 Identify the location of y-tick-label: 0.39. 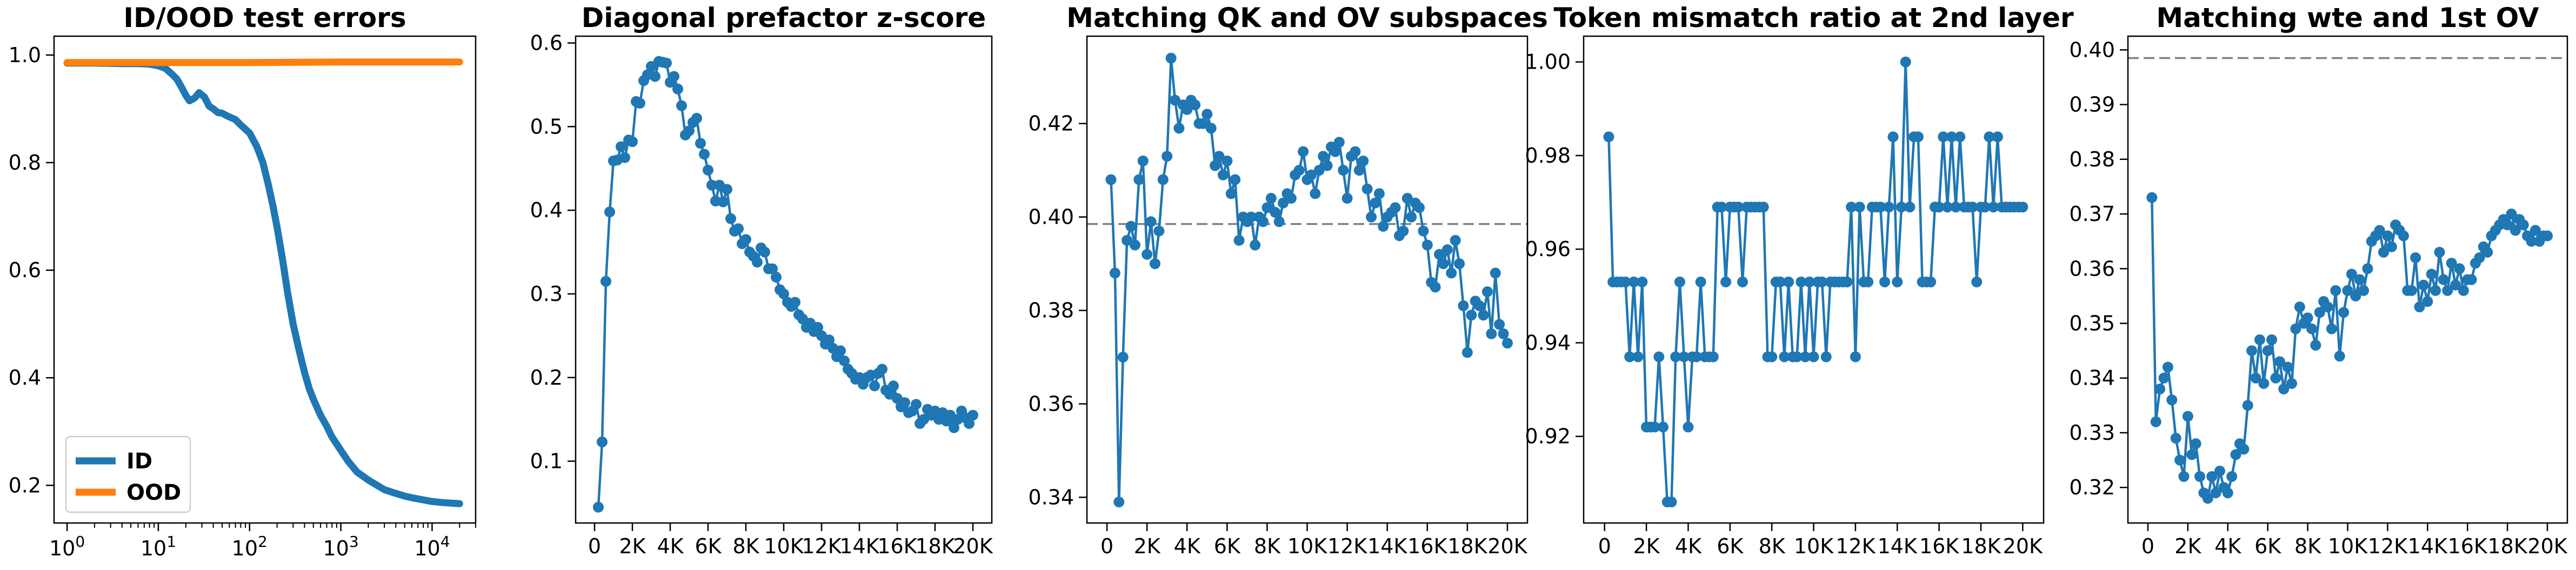
(2092, 105).